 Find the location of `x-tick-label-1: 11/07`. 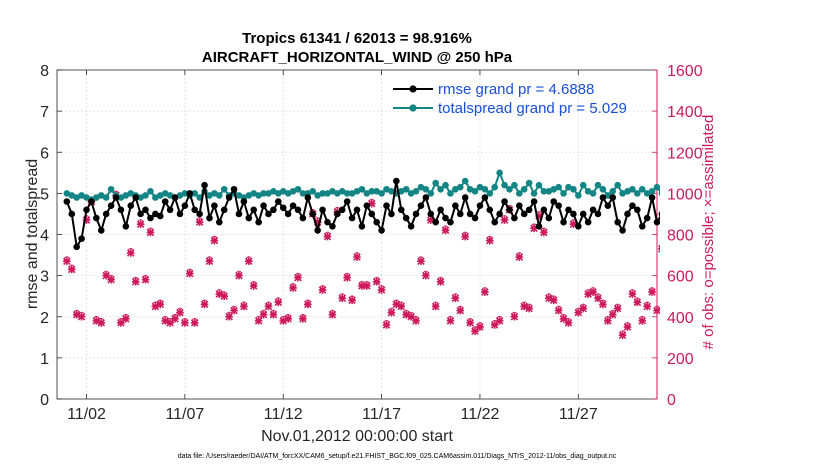

x-tick-label-1: 11/07 is located at coordinates (184, 414).